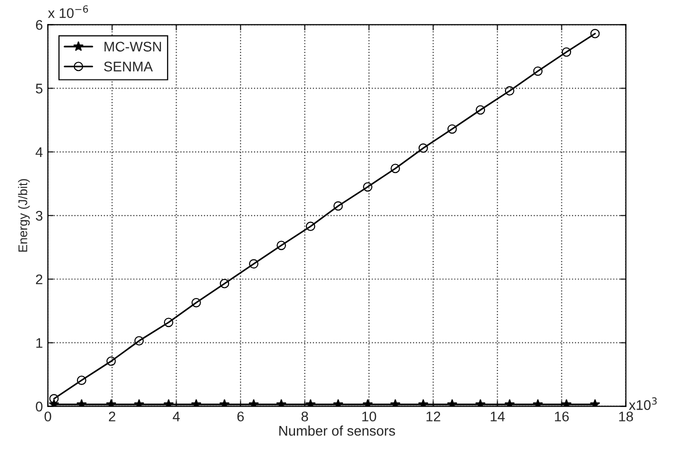  What do you see at coordinates (39, 152) in the screenshot?
I see `y-tick-label: 4` at bounding box center [39, 152].